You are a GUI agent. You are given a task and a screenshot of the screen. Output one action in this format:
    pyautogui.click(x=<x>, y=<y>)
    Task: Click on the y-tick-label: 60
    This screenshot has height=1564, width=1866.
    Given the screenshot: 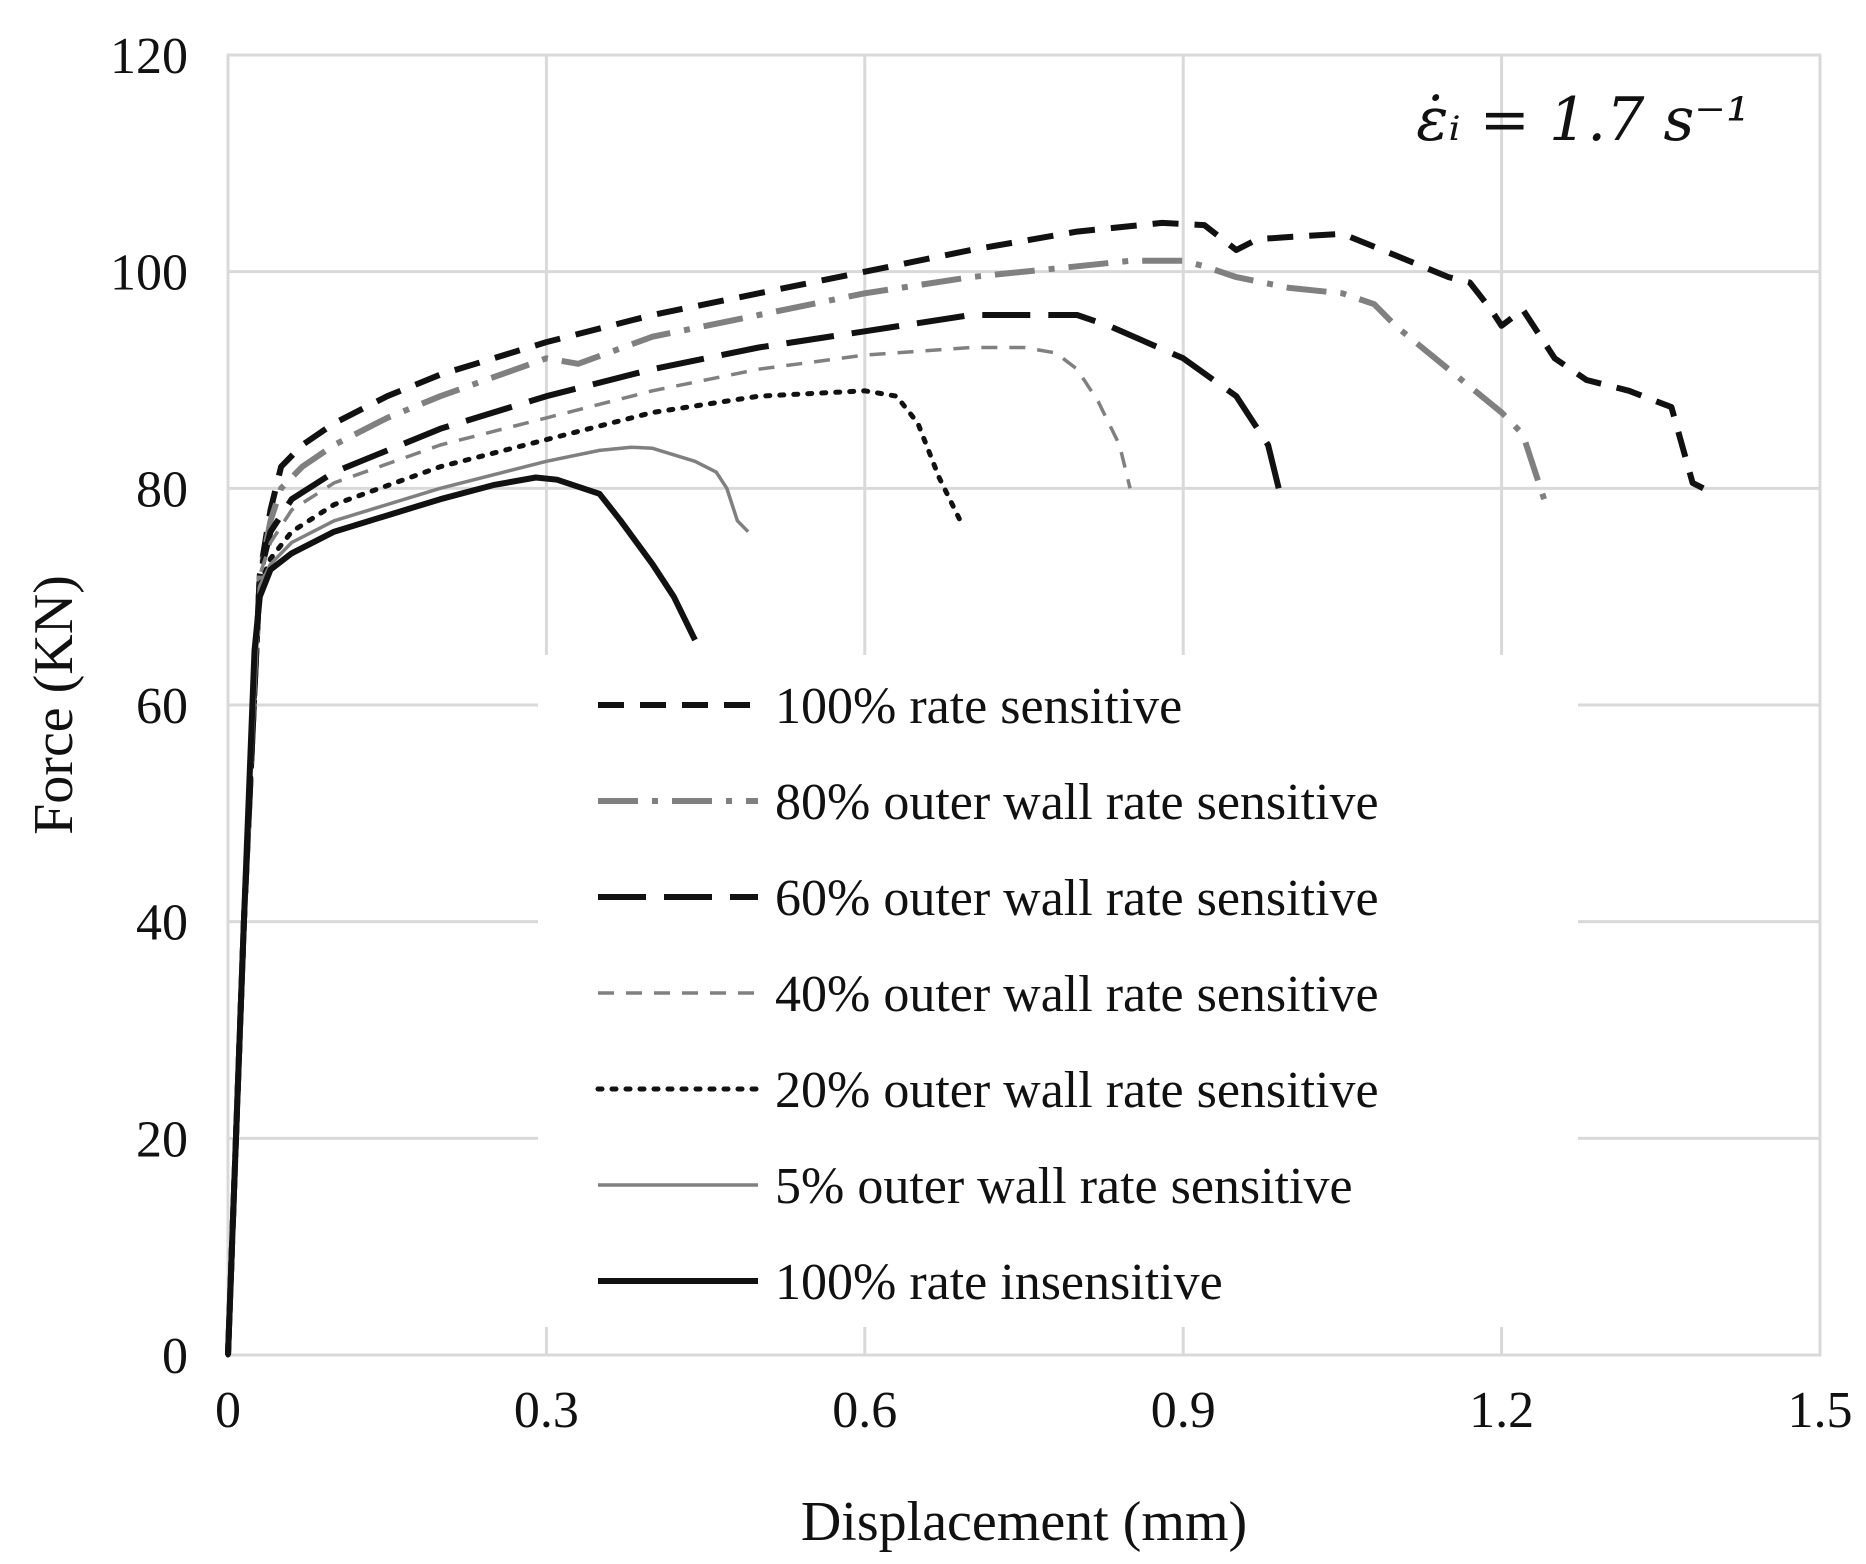 What is the action you would take?
    pyautogui.click(x=162, y=706)
    